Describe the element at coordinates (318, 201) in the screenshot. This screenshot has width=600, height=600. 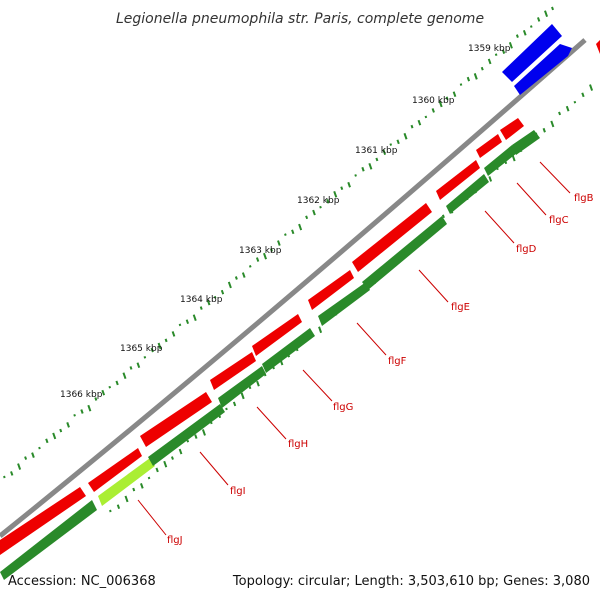
I see `tick-label: 1362 kbp` at that location.